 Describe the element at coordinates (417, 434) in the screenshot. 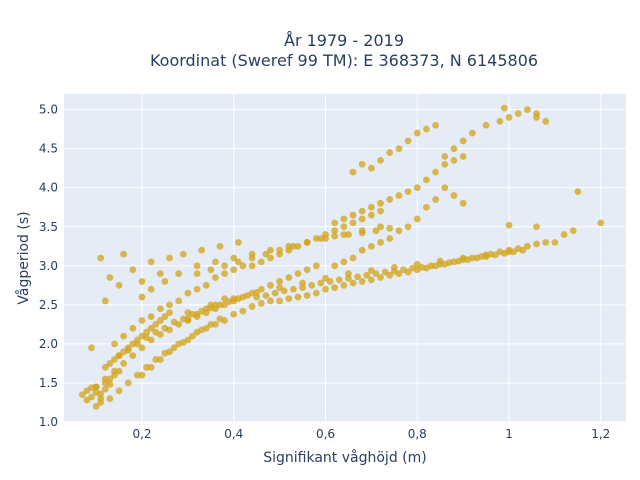

I see `x-tick-label: 0,8` at that location.